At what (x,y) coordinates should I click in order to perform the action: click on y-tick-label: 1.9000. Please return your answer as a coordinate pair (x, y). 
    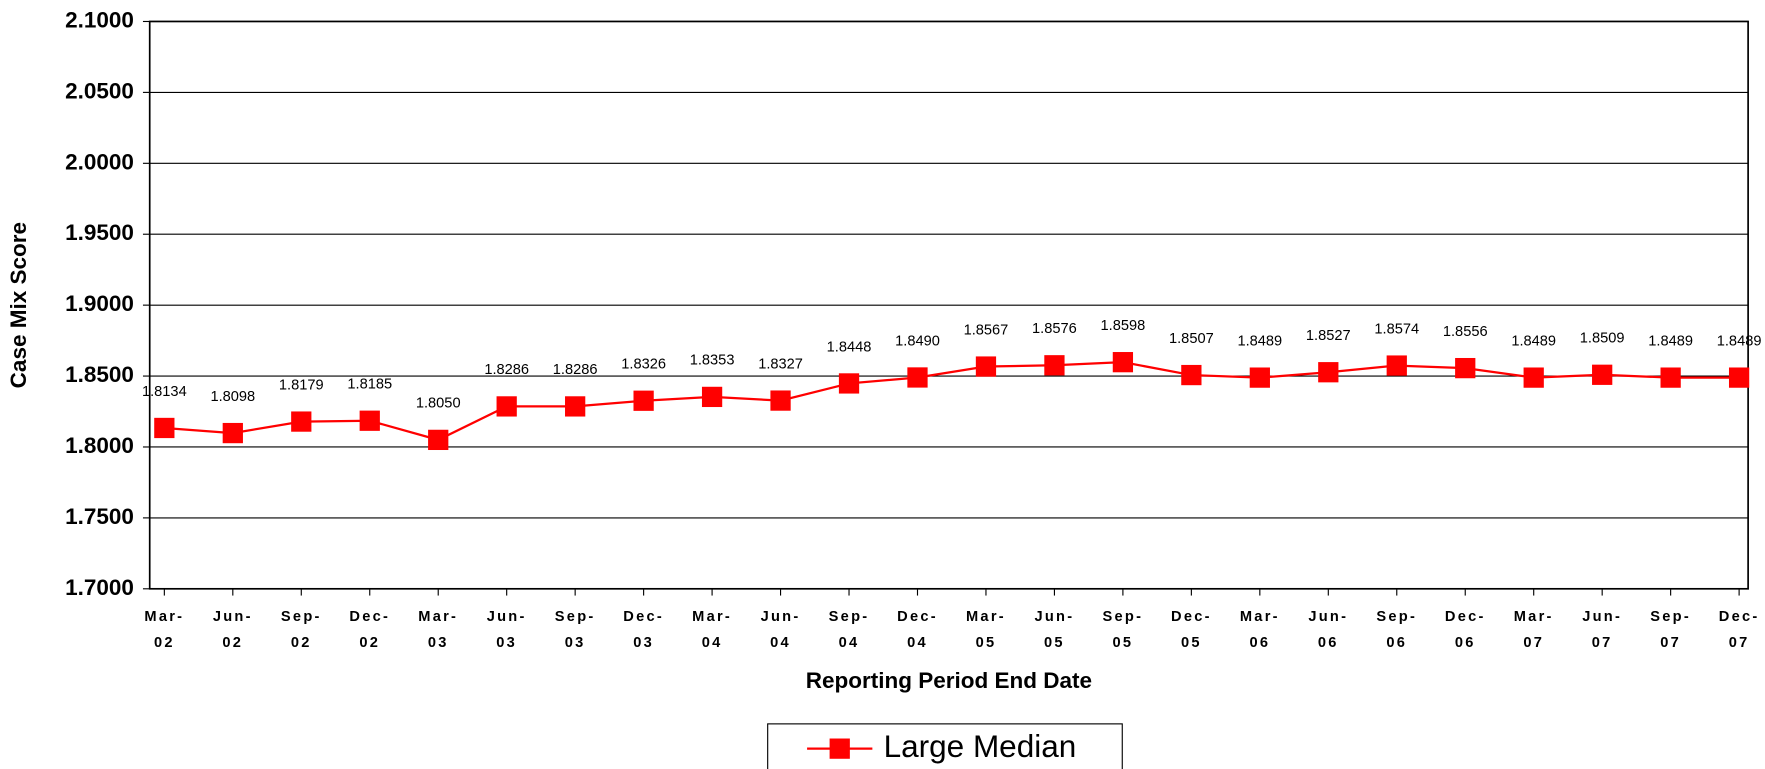
    Looking at the image, I should click on (99, 303).